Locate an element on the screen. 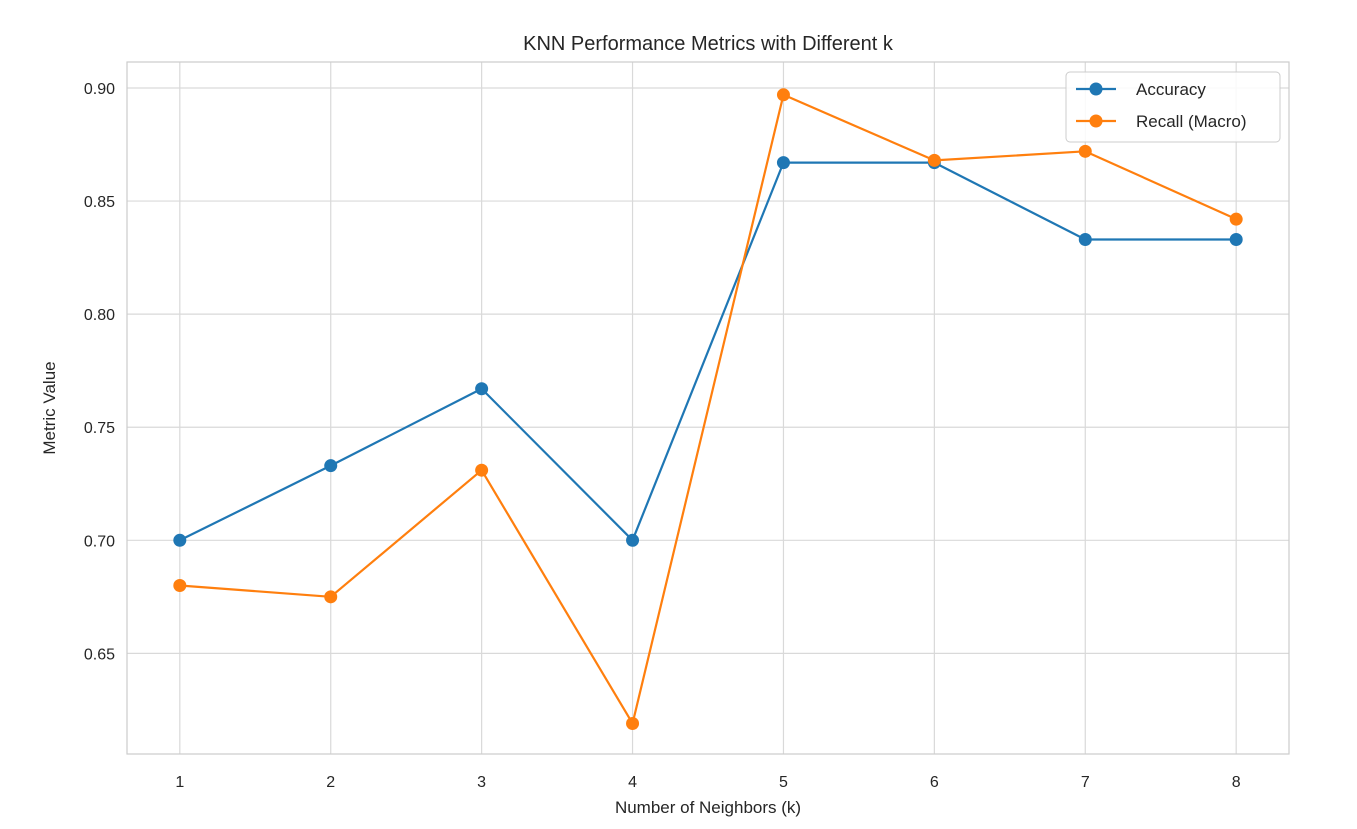 The height and width of the screenshot is (829, 1357). y-tick-label: 0.90 is located at coordinates (99, 89).